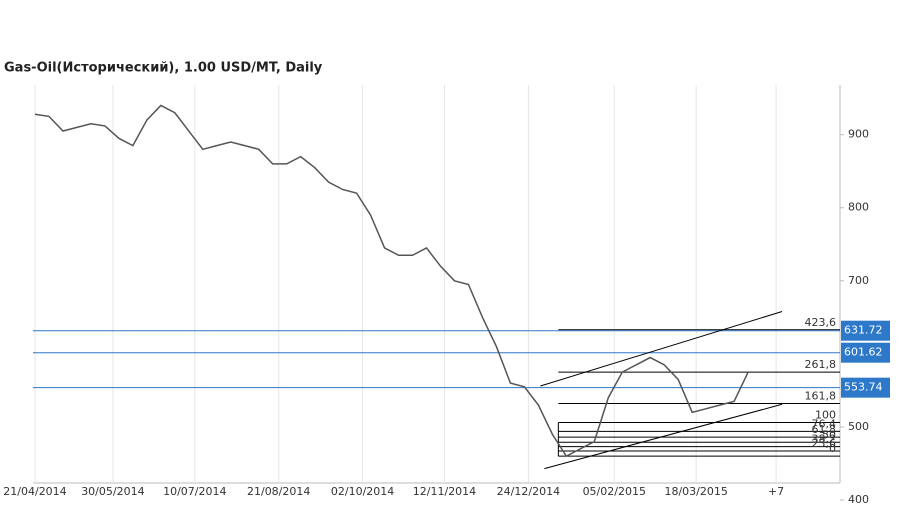  I want to click on fib-label: 38,2, so click(824, 439).